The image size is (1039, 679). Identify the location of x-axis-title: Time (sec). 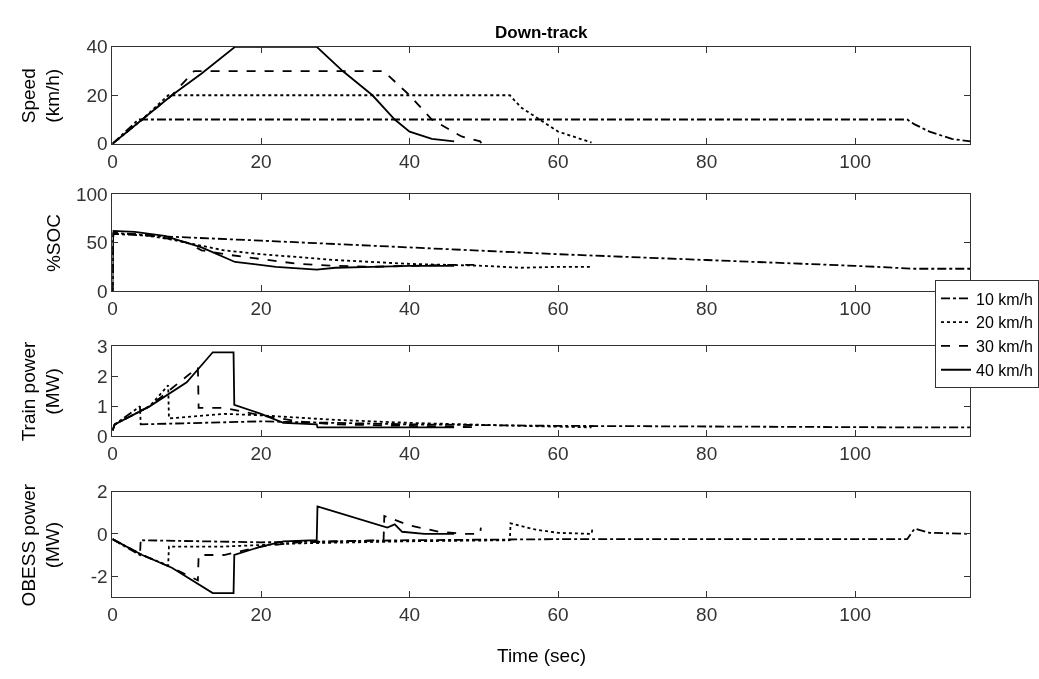
(542, 655).